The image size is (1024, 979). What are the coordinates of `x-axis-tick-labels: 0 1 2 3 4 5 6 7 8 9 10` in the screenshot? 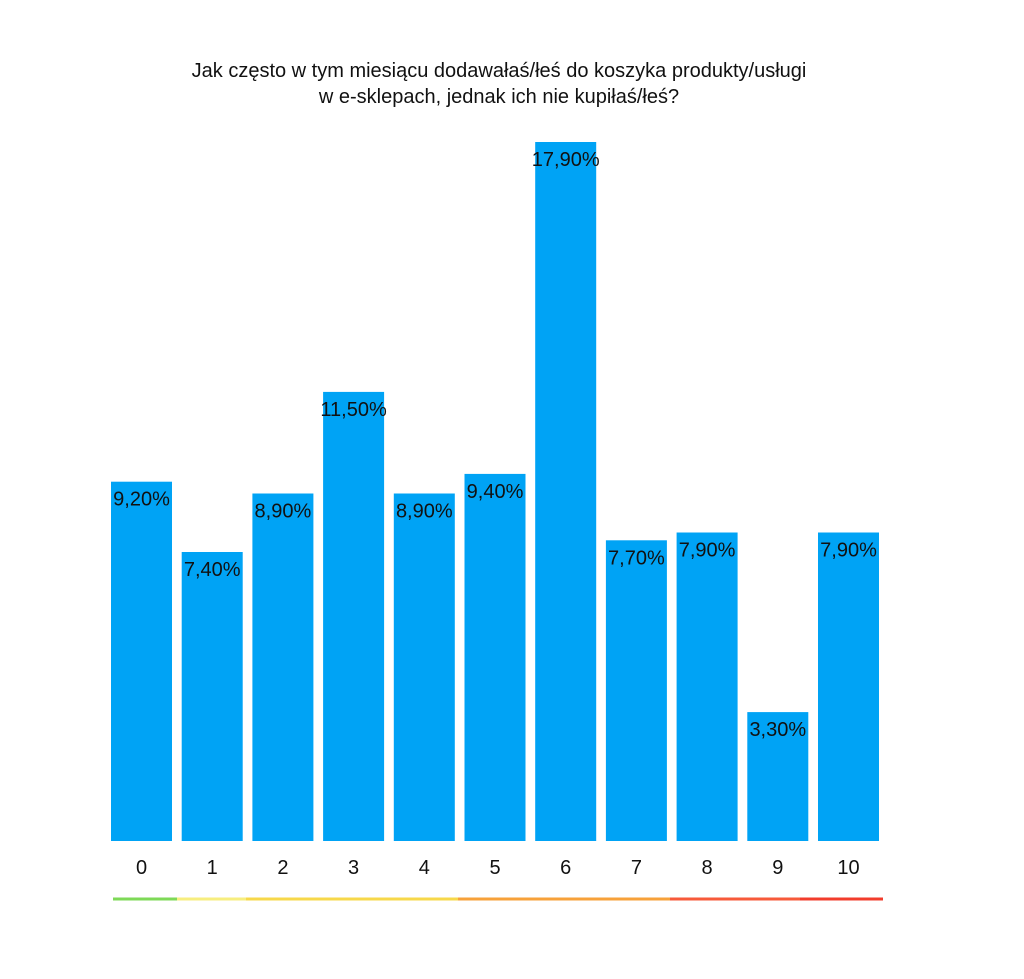 It's located at (498, 868).